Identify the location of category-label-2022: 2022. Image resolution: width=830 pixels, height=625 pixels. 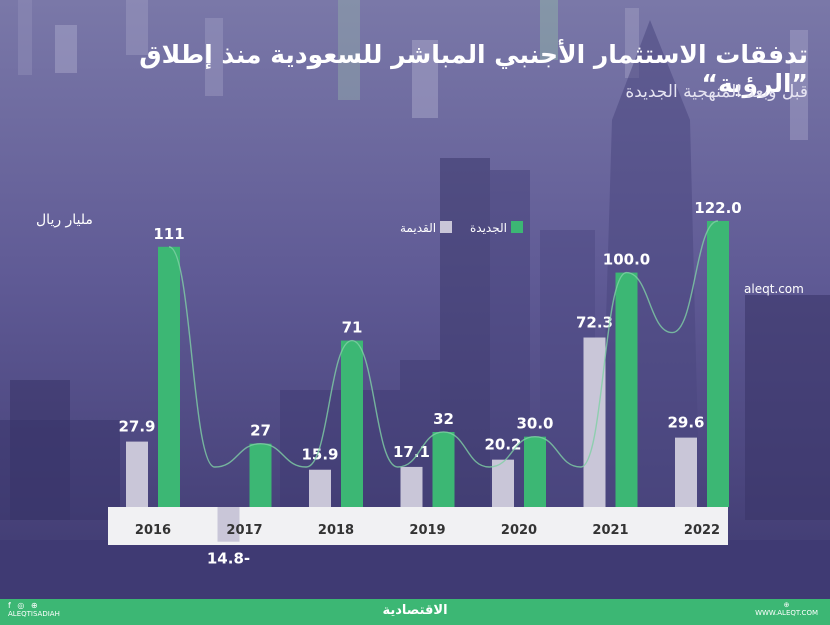
(702, 530).